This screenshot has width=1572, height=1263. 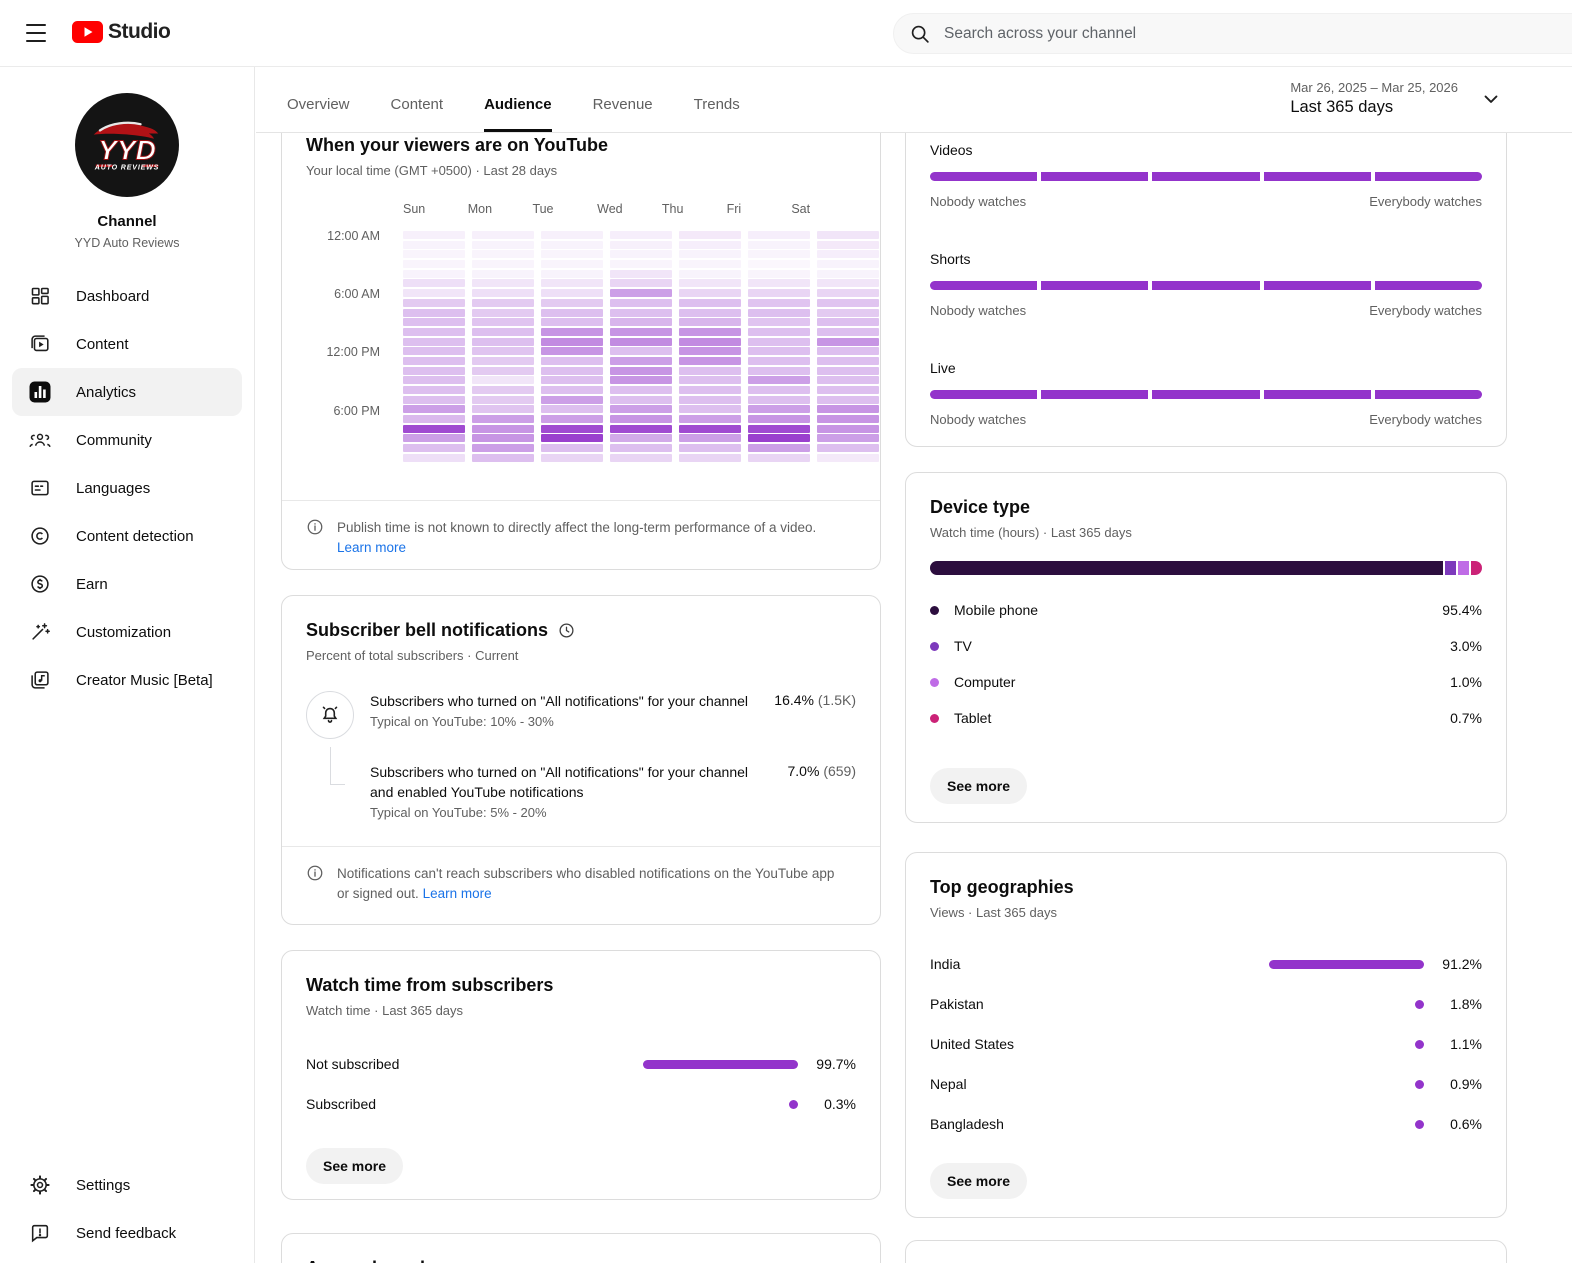 What do you see at coordinates (127, 392) in the screenshot?
I see `sidebar-item-analytics: Analytics` at bounding box center [127, 392].